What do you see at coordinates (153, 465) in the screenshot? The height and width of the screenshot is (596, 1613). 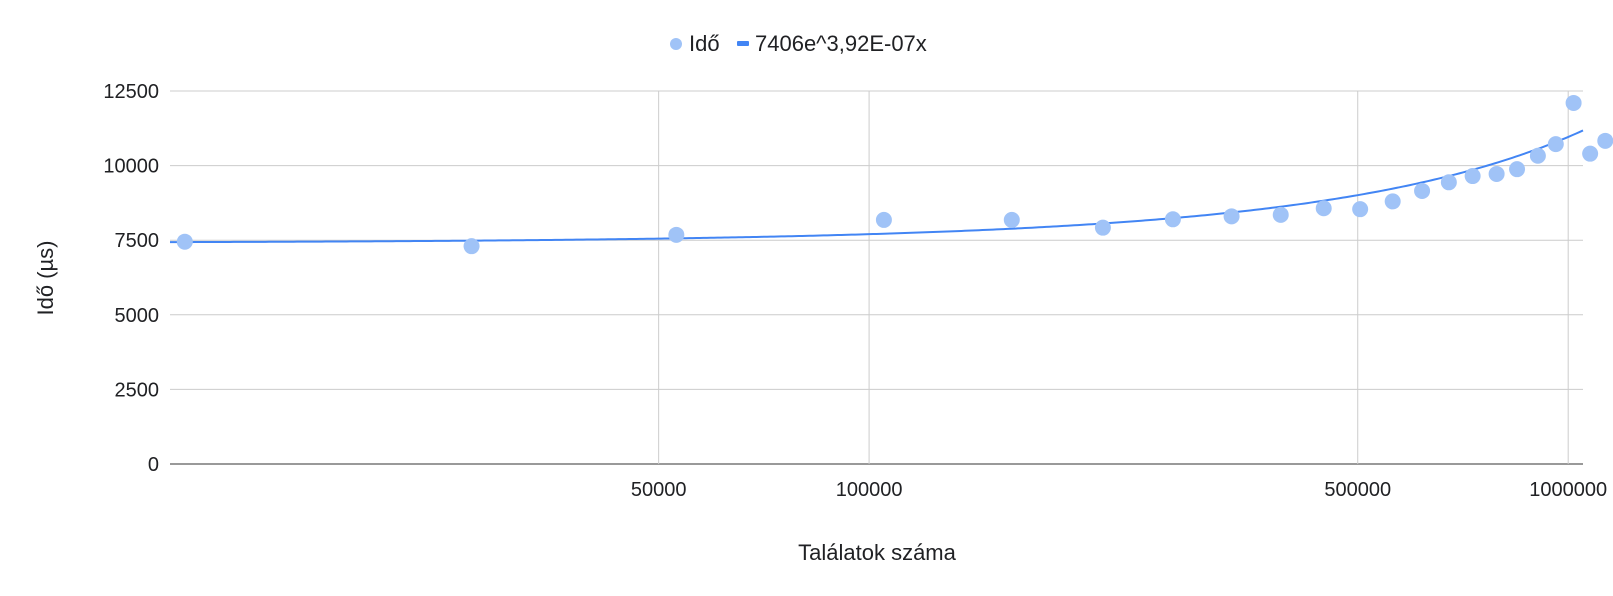 I see `y-tick-label: 0` at bounding box center [153, 465].